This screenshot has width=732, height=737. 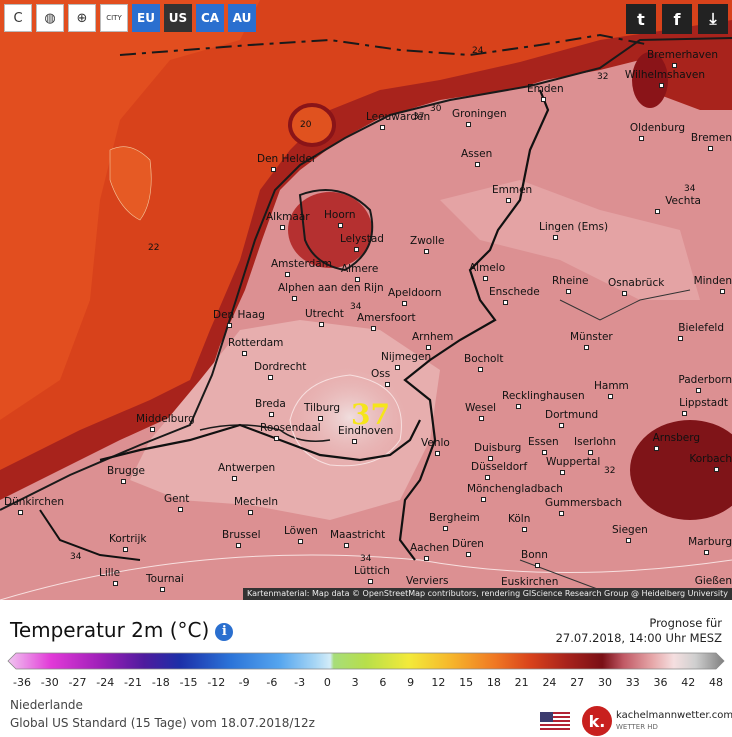 What do you see at coordinates (641, 19) in the screenshot?
I see `twitter-icon: t` at bounding box center [641, 19].